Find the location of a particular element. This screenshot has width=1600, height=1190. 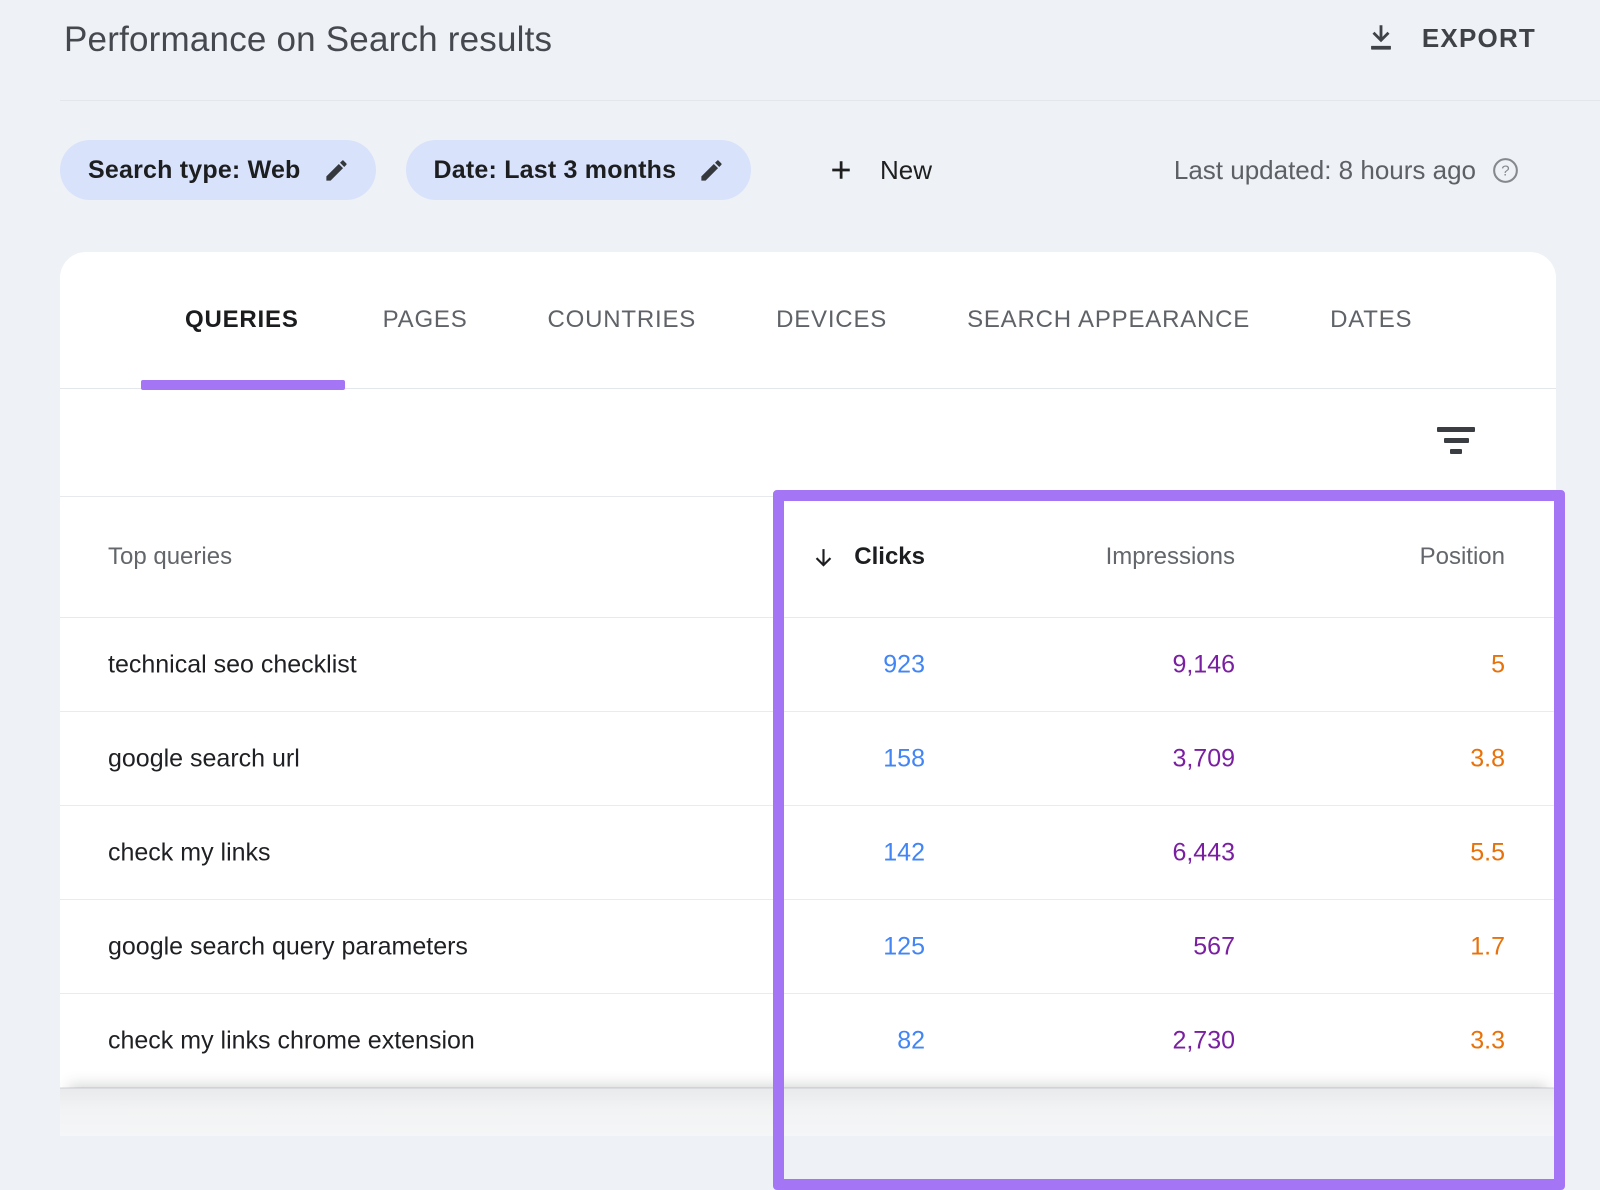

table-row: technical seo checklist 923 9,146 5 is located at coordinates (808, 665).